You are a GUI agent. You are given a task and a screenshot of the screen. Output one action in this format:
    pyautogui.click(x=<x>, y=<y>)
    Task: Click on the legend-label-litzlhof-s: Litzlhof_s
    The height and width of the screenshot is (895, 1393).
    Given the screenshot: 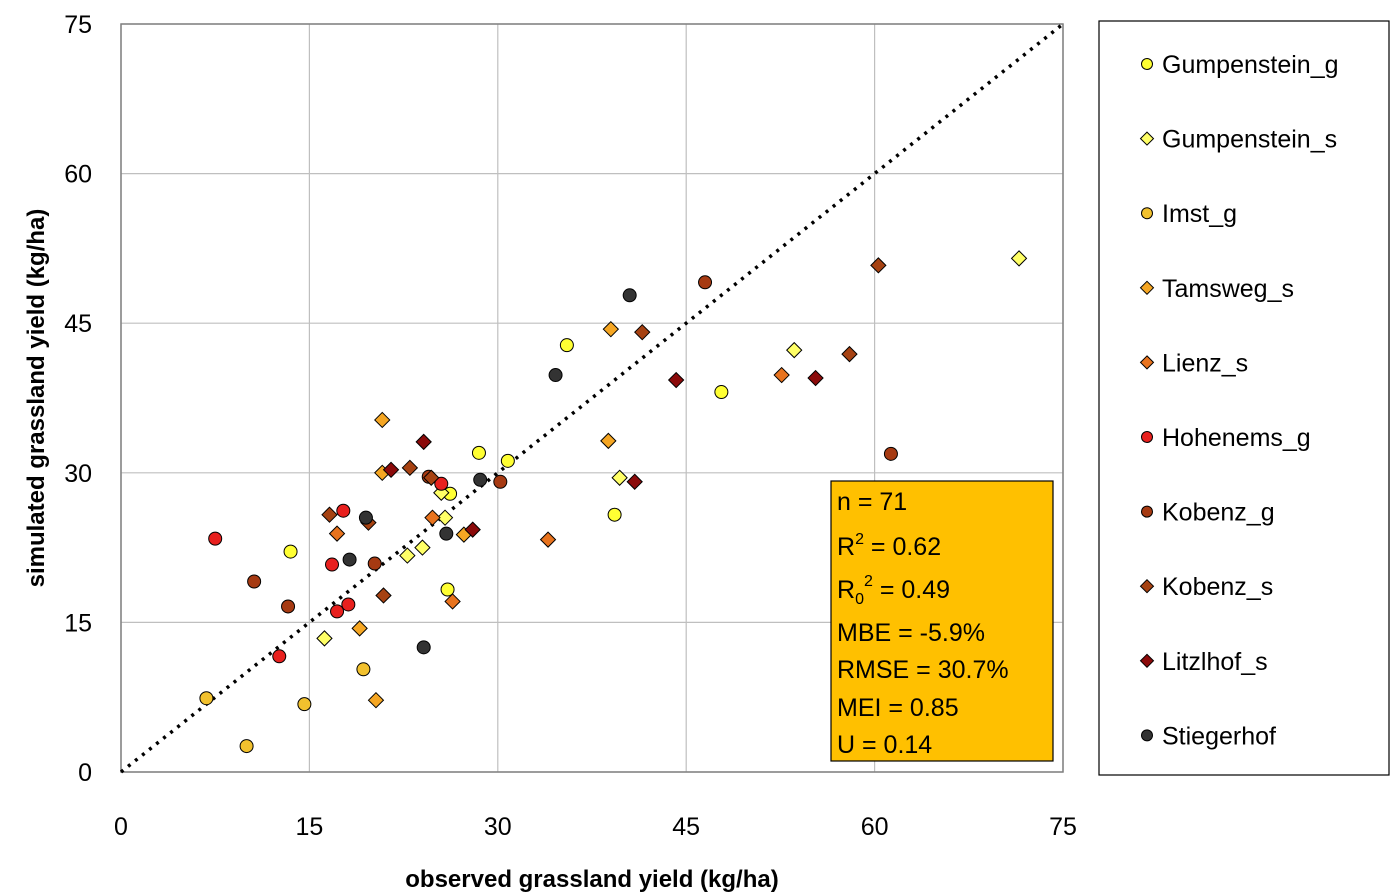 What is the action you would take?
    pyautogui.click(x=1215, y=662)
    